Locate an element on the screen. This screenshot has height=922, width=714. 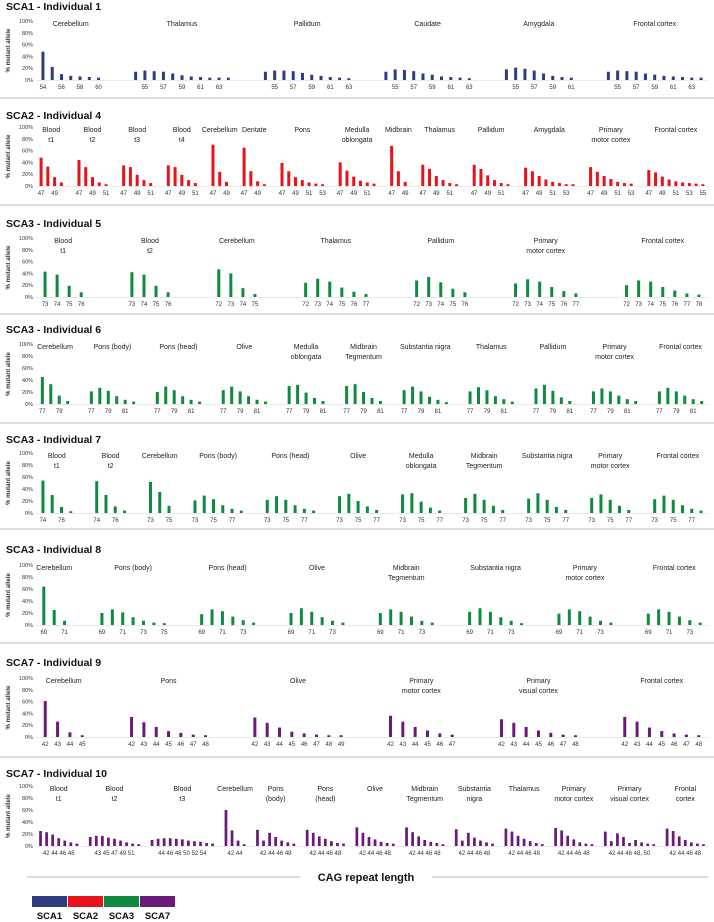
bar-group: 73 75 Cerebellum is located at coordinates (160, 488).